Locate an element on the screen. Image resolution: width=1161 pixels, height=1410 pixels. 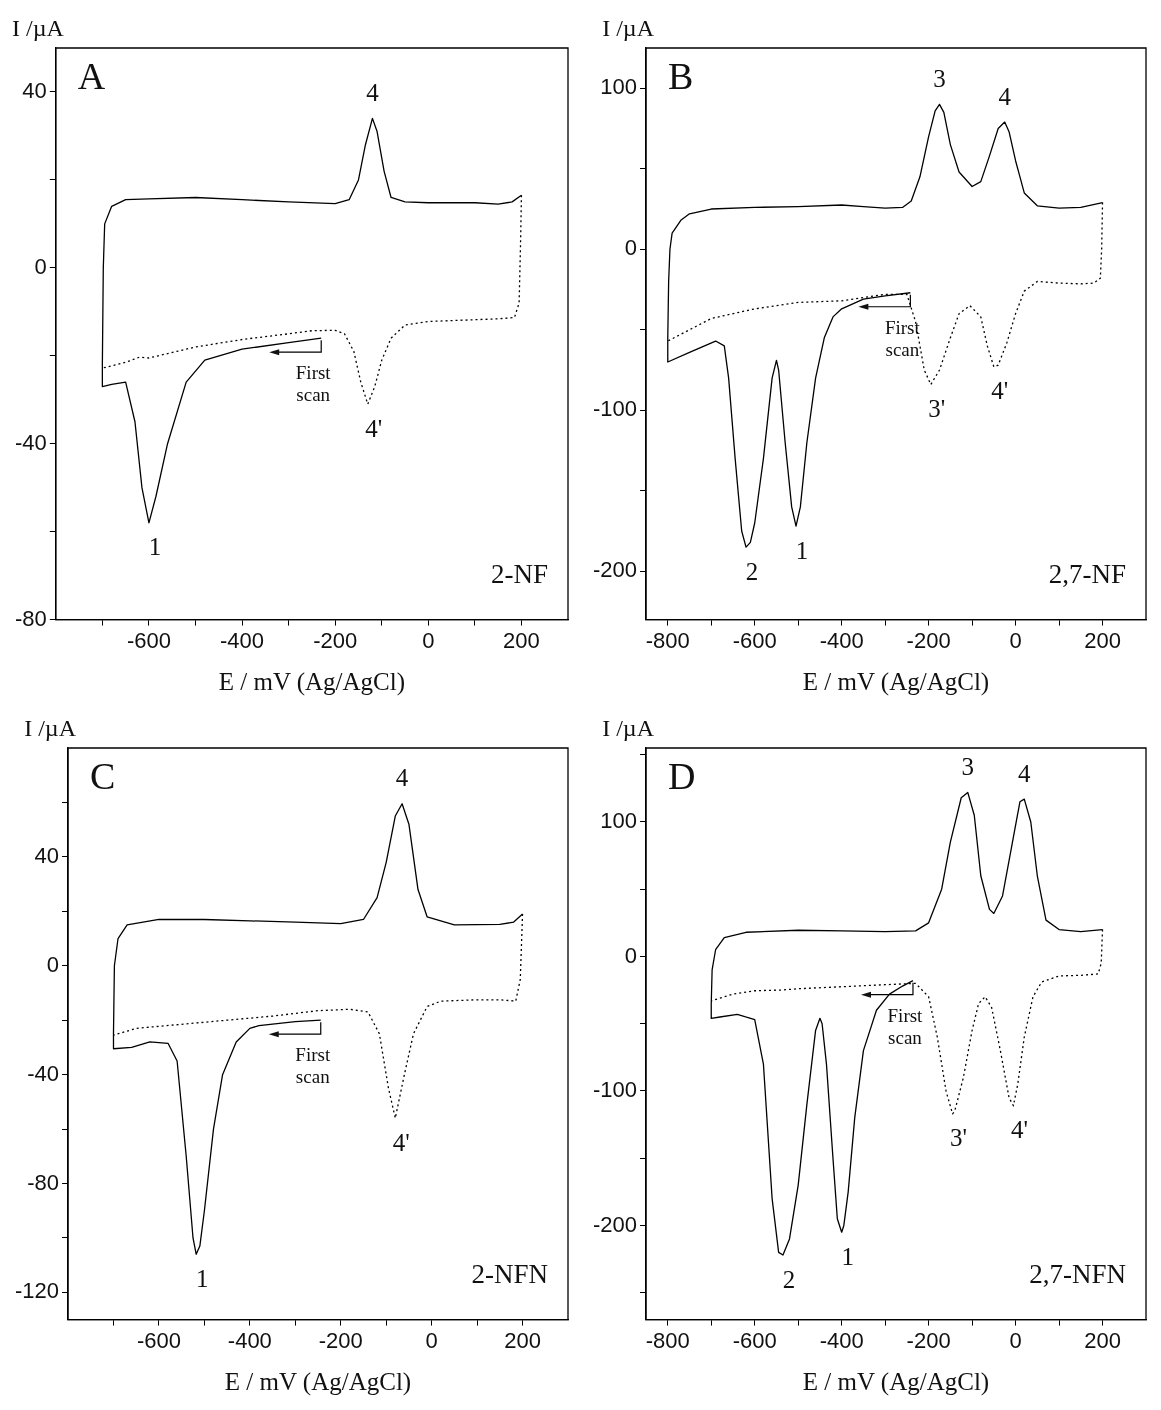
chart-title: D is located at coordinates (682, 775).